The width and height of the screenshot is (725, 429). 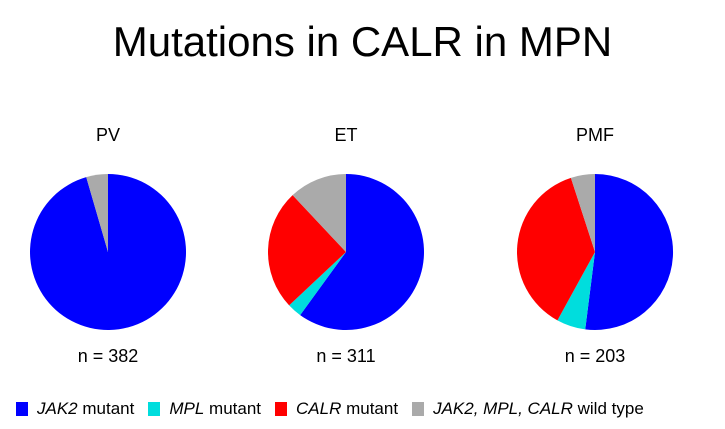 What do you see at coordinates (595, 135) in the screenshot?
I see `pie-title-pmf: PMF` at bounding box center [595, 135].